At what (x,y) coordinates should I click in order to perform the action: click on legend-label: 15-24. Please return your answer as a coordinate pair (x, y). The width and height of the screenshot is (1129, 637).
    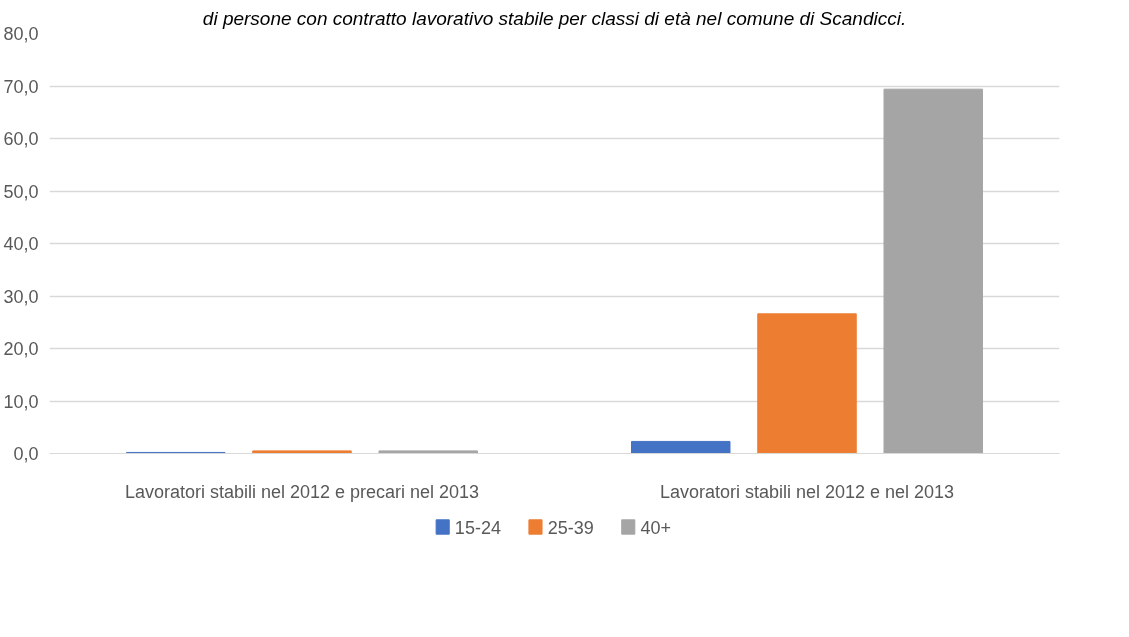
    Looking at the image, I should click on (477, 527).